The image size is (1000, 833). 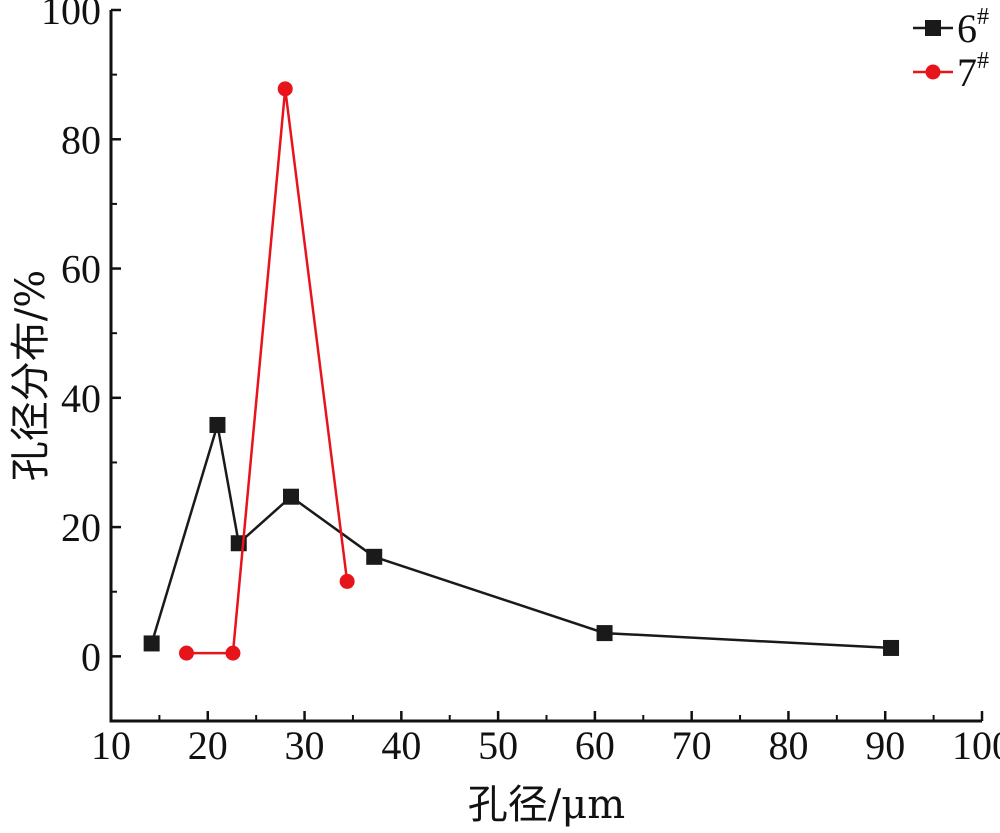 I want to click on x-tick-label: 20, so click(x=208, y=745).